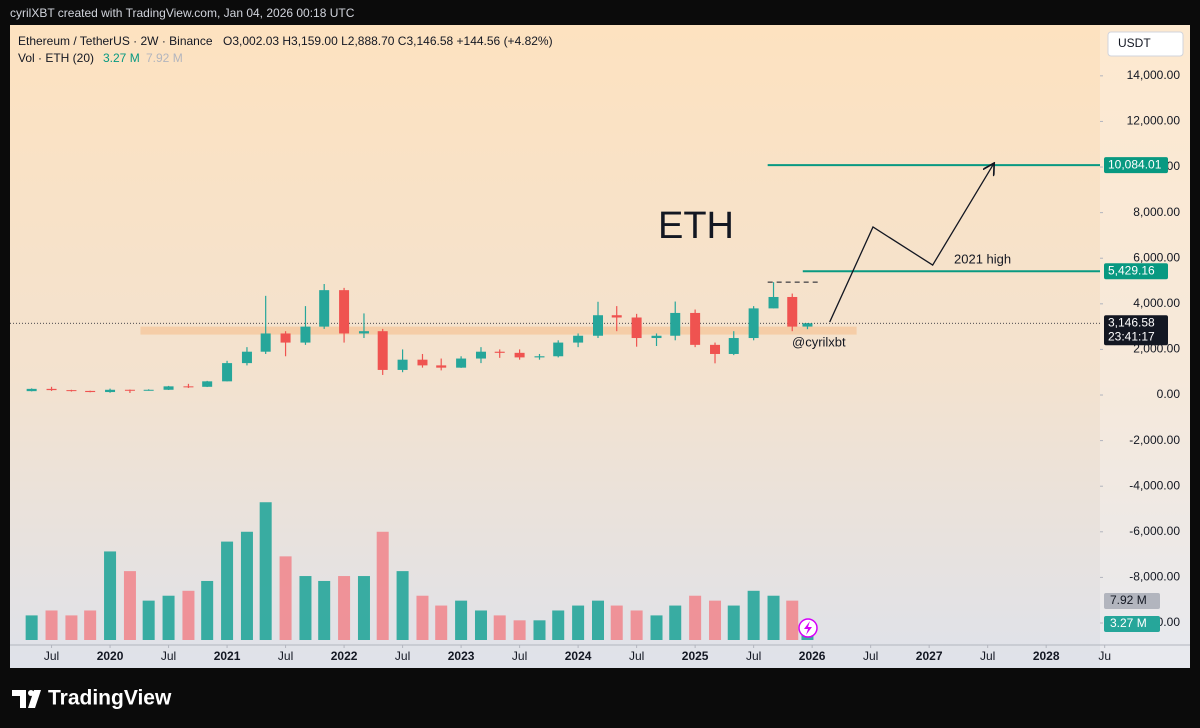 Image resolution: width=1200 pixels, height=728 pixels. I want to click on y-tick-label: 12,000.00, so click(1154, 121).